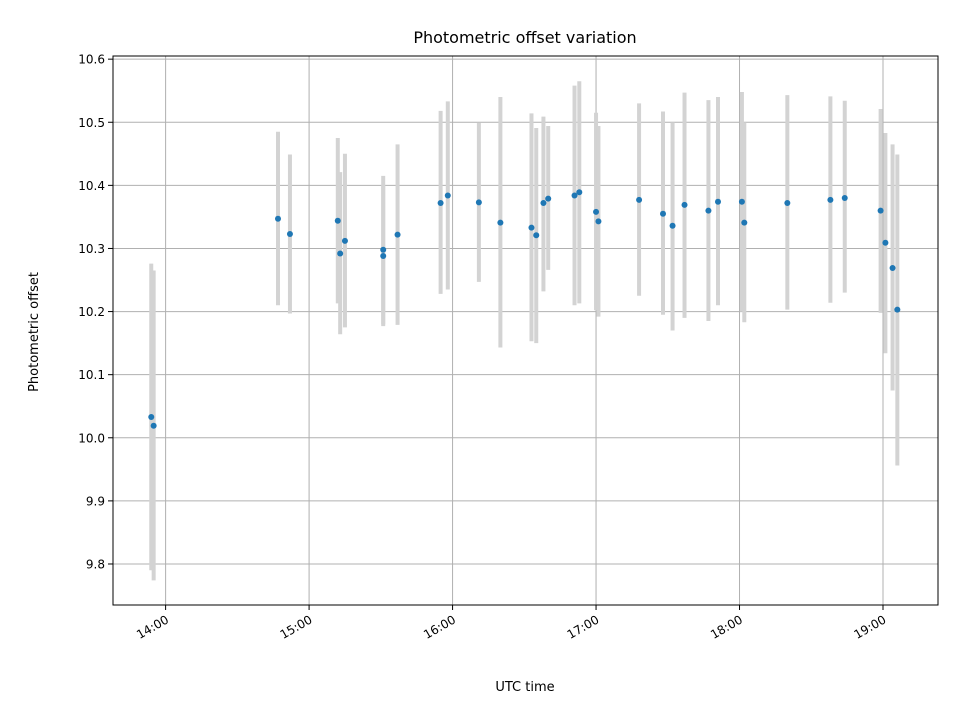  I want to click on y-axis-ticks: 9.8 9.9 10.0 10.1 10.2 10.3 10.4 10.5 10.6, so click(95, 312).